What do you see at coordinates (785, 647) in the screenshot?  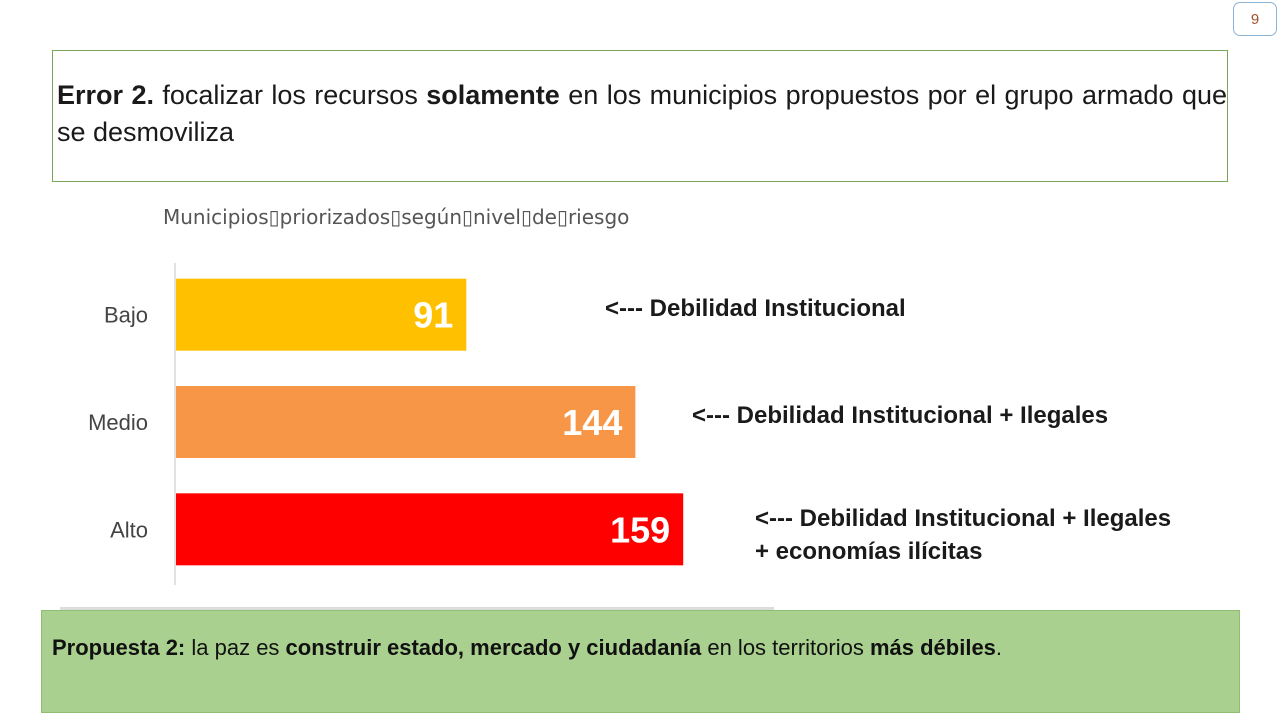 I see `proposal-text-2: en los territorios` at bounding box center [785, 647].